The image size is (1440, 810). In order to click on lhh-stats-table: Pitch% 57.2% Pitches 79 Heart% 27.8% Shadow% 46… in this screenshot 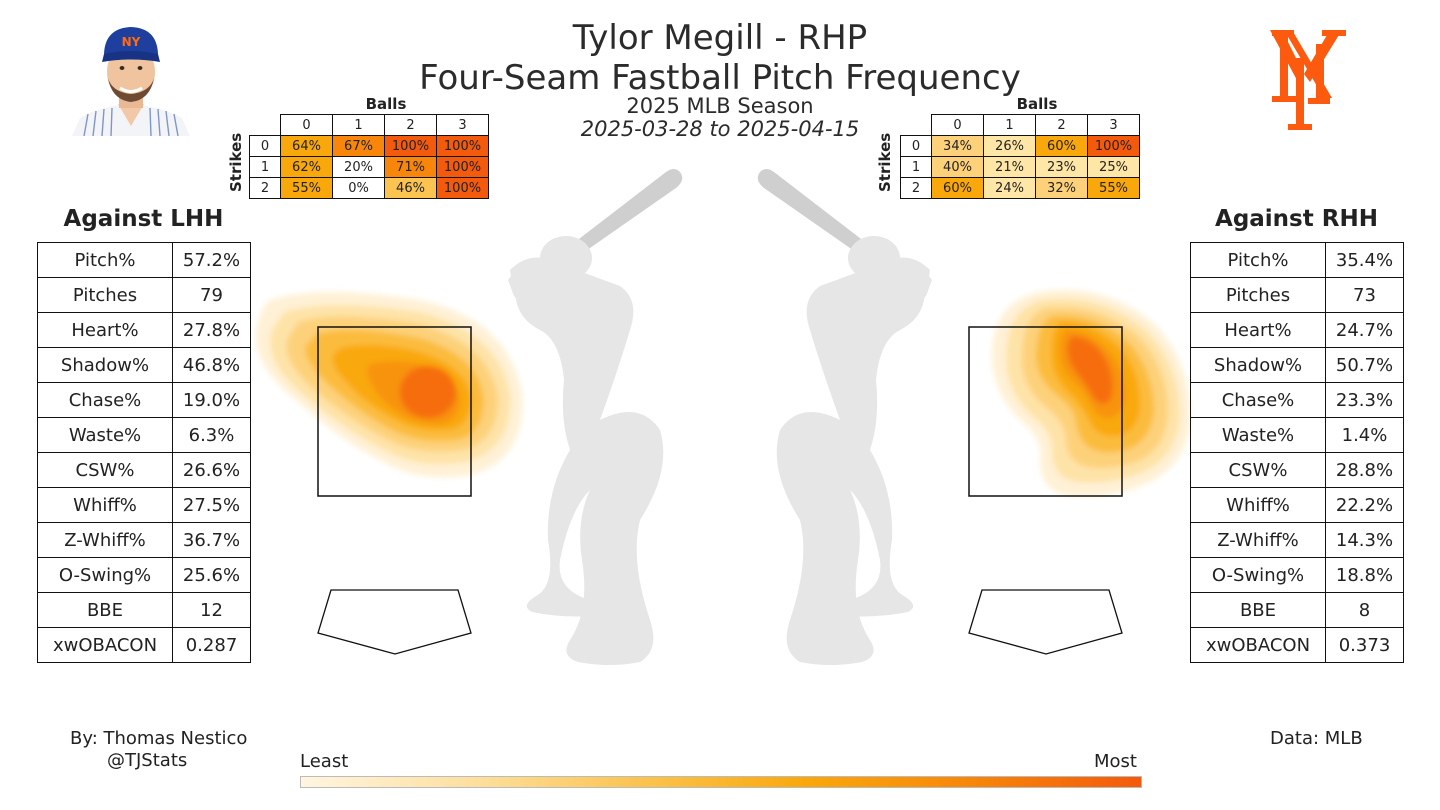, I will do `click(144, 452)`.